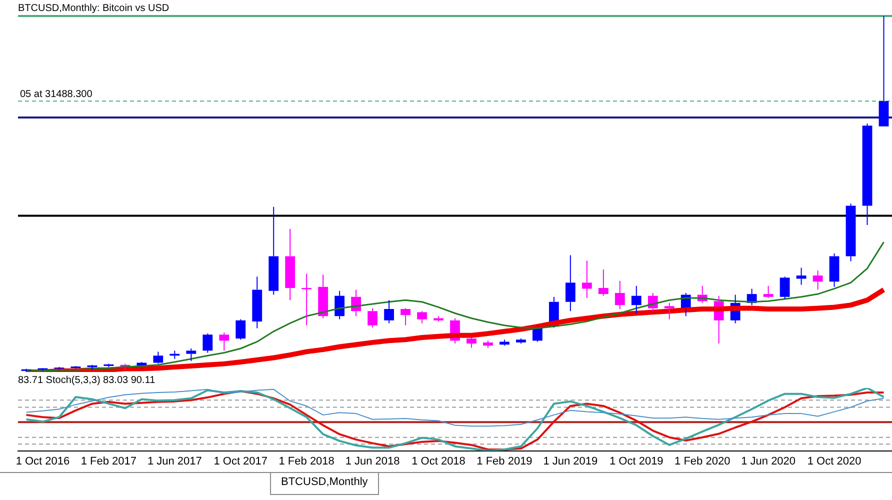 The height and width of the screenshot is (500, 892). I want to click on x-tick-label: 1 Oct 2020, so click(834, 461).